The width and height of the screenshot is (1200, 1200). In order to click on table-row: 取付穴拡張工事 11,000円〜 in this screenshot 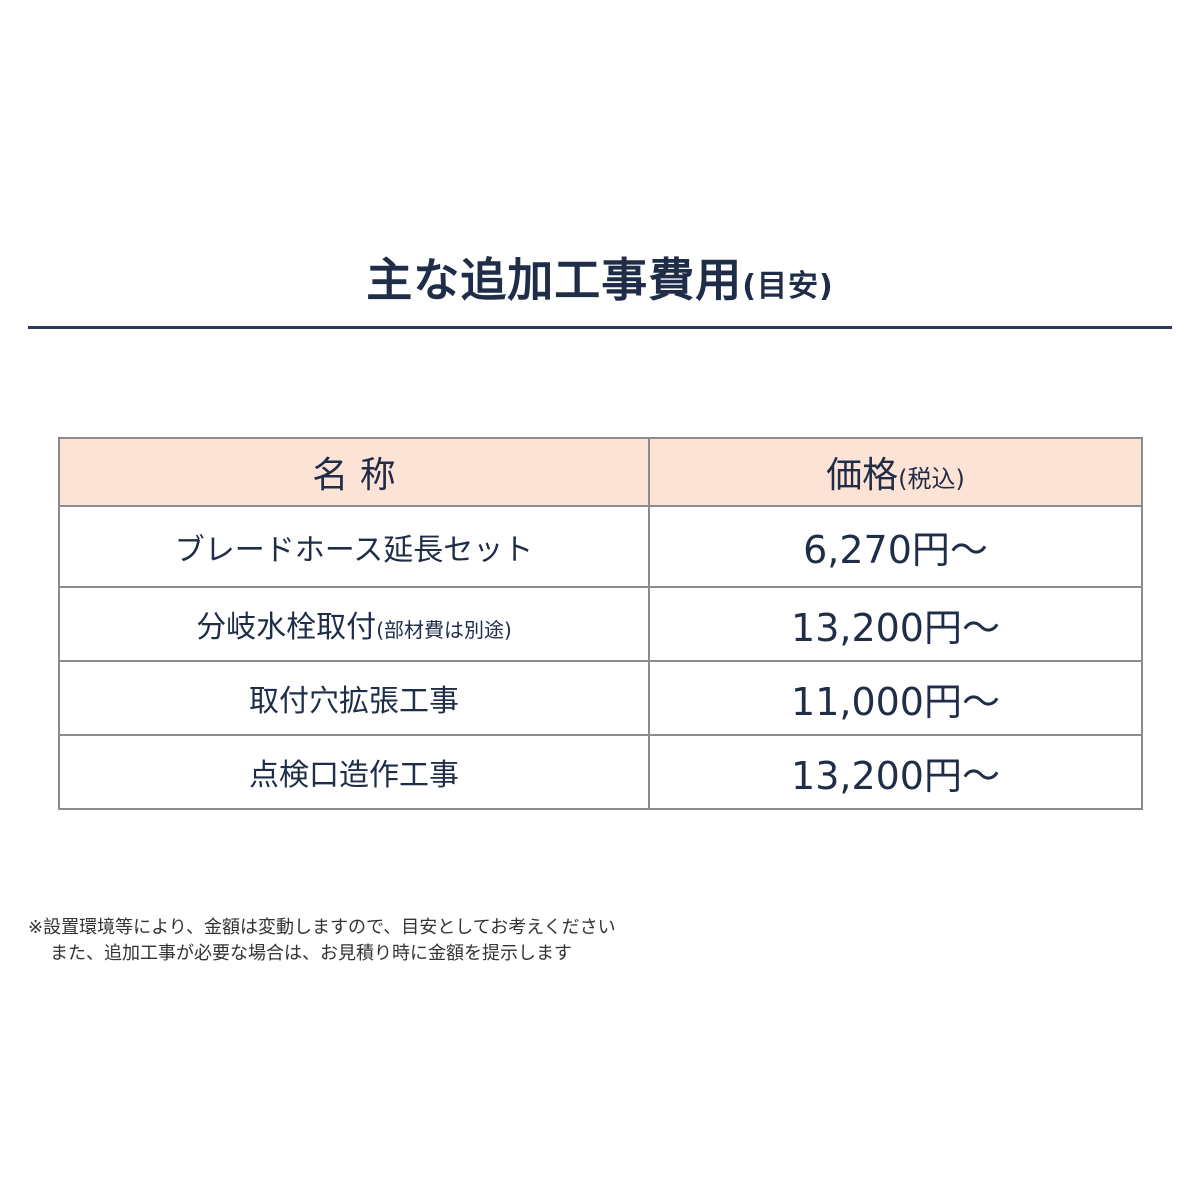, I will do `click(600, 698)`.